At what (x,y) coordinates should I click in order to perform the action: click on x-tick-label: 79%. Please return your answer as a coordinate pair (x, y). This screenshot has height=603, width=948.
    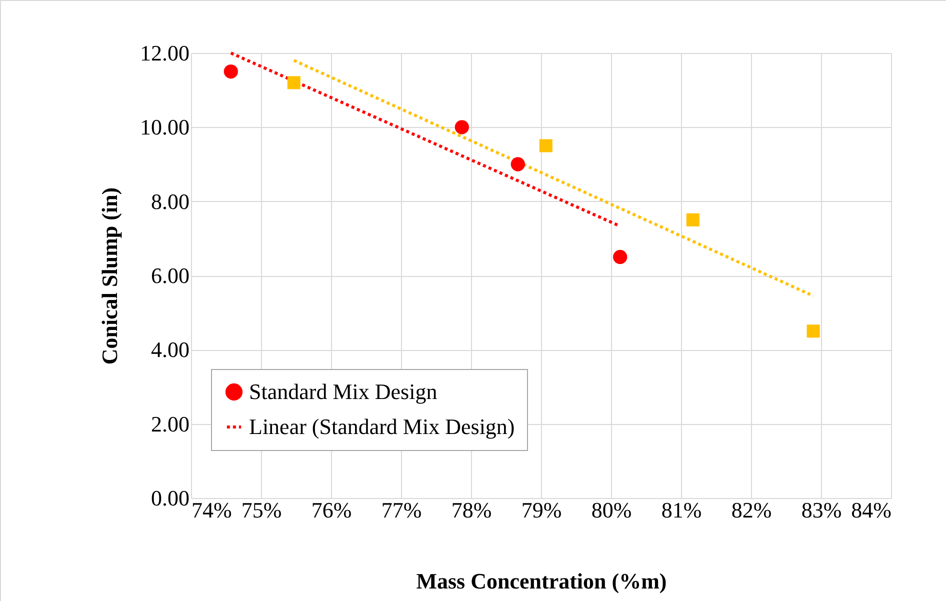
    Looking at the image, I should click on (541, 510).